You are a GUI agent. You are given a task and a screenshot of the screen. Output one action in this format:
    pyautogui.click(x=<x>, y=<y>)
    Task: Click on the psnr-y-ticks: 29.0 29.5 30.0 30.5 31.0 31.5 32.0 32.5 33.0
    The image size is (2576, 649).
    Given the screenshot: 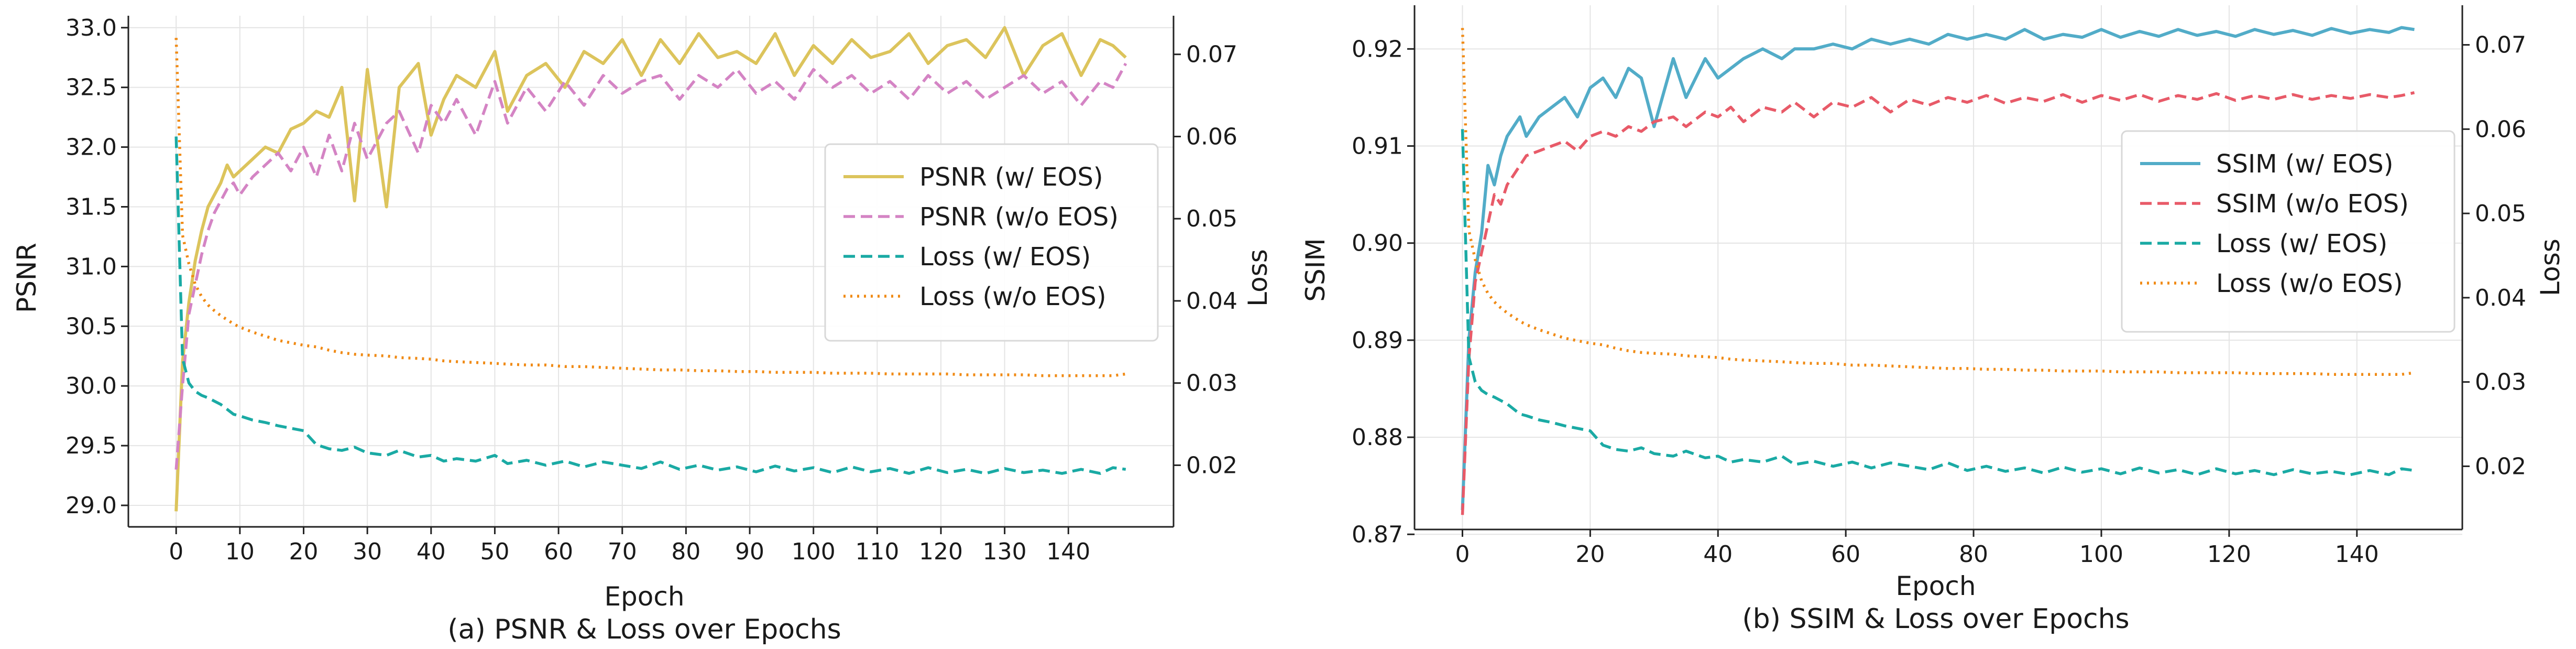 What is the action you would take?
    pyautogui.click(x=96, y=267)
    